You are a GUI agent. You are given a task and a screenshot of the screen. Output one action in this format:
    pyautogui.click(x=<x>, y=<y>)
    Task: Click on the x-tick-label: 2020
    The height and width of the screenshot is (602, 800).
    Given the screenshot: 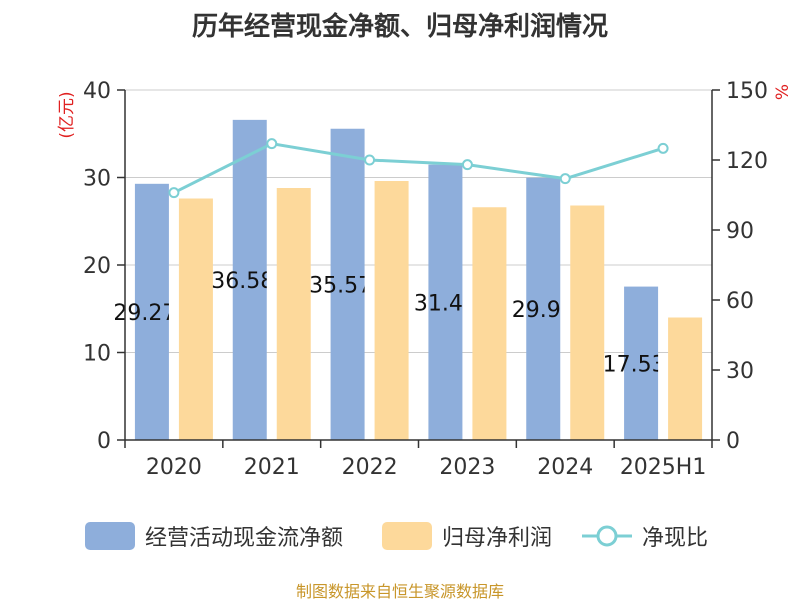 What is the action you would take?
    pyautogui.click(x=174, y=467)
    